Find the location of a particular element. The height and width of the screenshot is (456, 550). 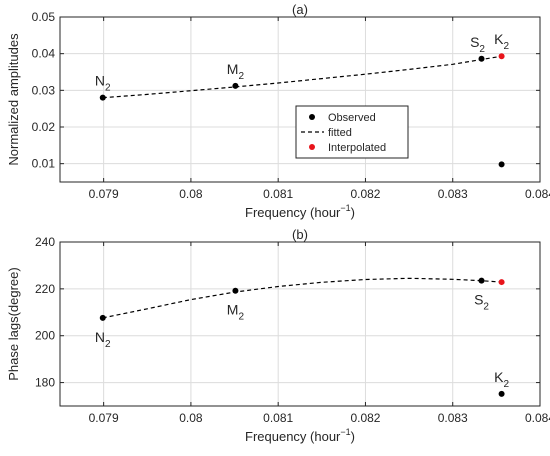

y-tick-label: 200 is located at coordinates (45, 336).